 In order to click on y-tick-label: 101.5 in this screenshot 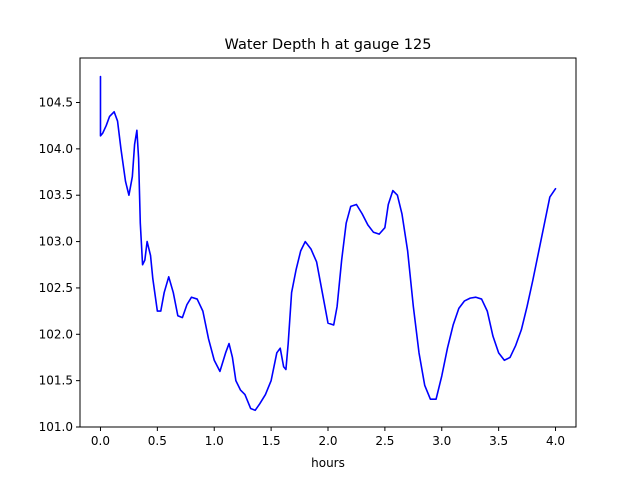, I will do `click(56, 381)`.